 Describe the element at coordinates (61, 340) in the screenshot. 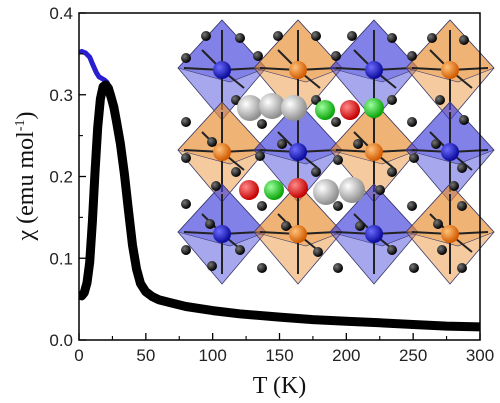

I see `y-tick-label: 0.0` at that location.